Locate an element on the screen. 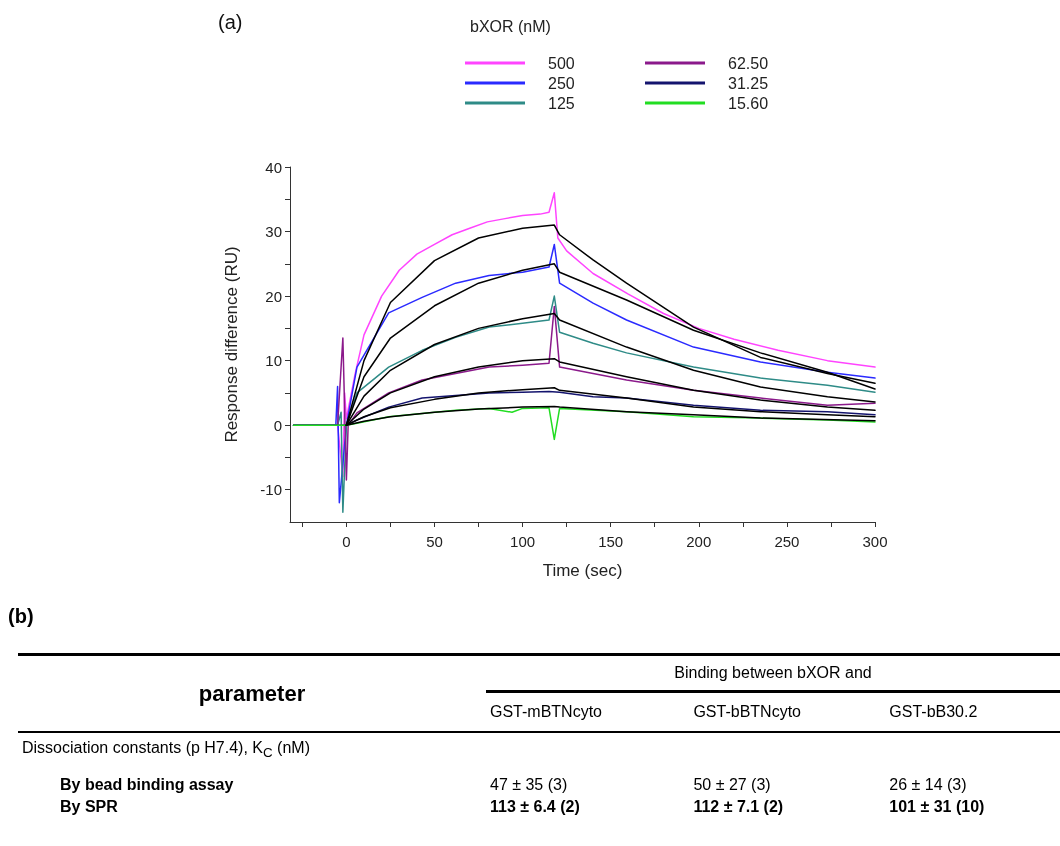 The height and width of the screenshot is (846, 1060). legend-label: 125 is located at coordinates (561, 103).